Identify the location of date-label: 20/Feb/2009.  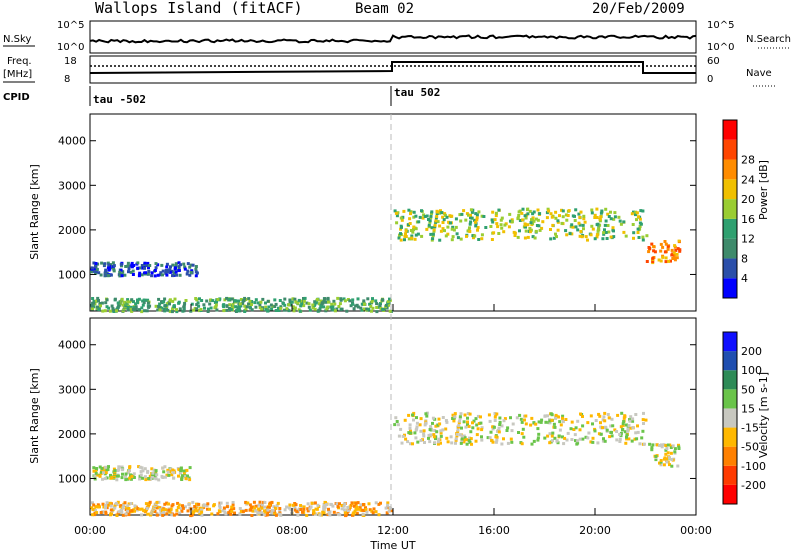
(638, 9).